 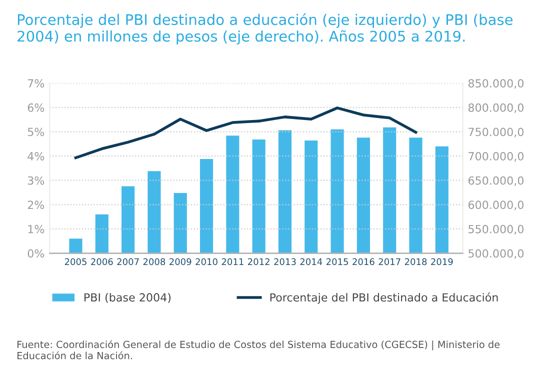 I want to click on y2-tick-label: 700.000,0, so click(x=496, y=157).